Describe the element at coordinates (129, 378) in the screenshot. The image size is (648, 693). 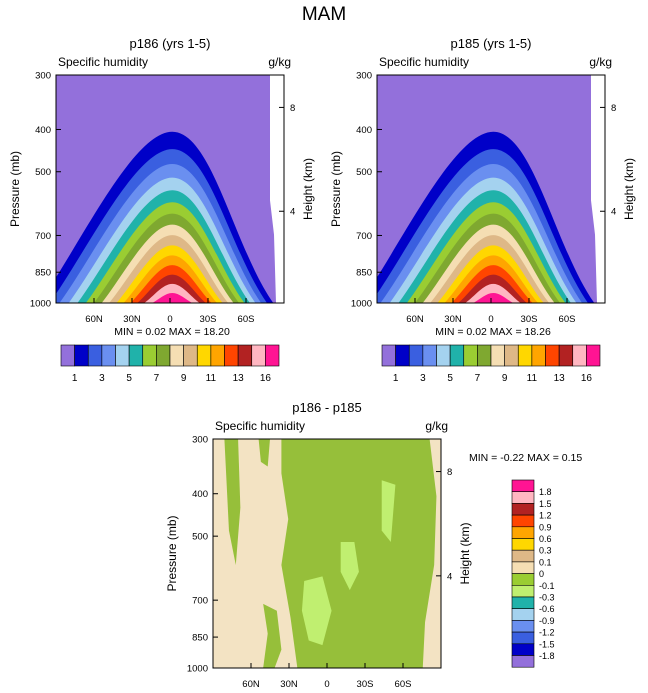
I see `colorbar-label: 5` at that location.